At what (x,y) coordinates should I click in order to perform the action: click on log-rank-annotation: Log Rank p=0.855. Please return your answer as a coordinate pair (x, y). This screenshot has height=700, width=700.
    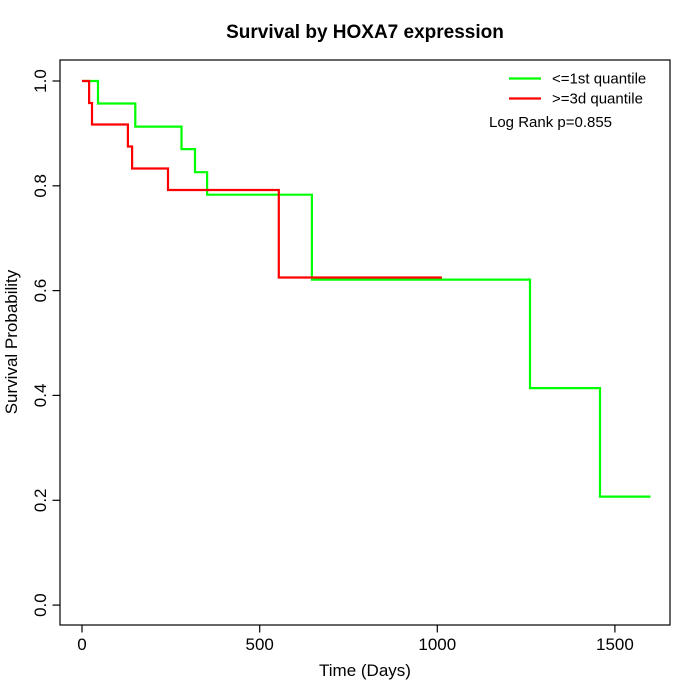
    Looking at the image, I should click on (550, 122).